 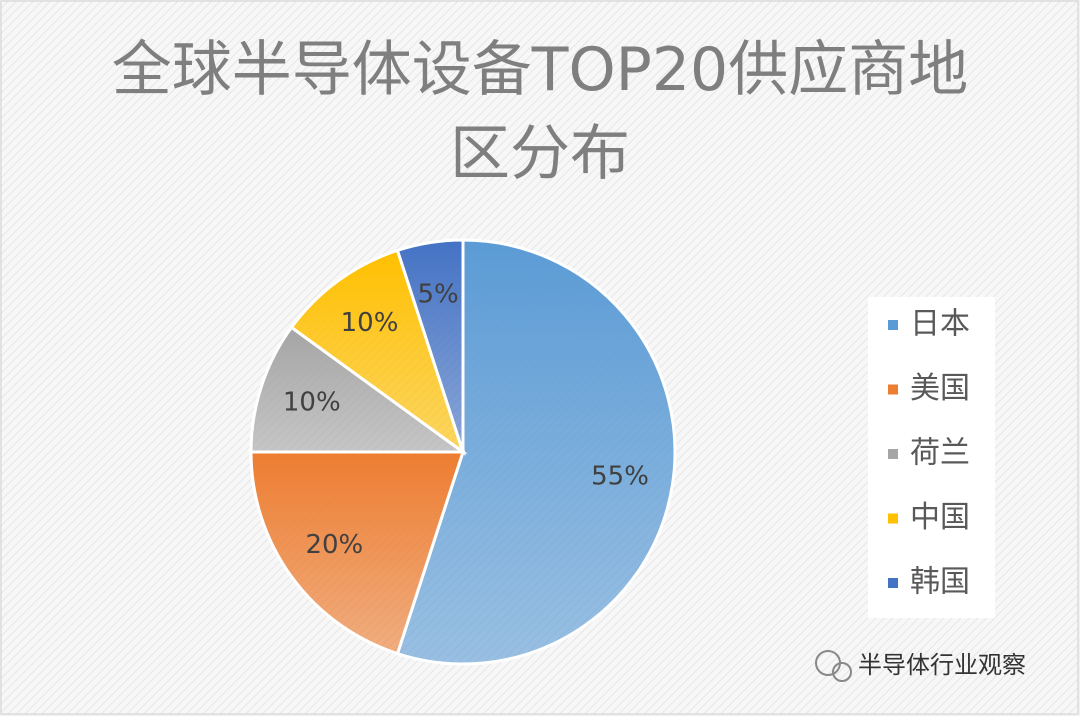 I want to click on data-label: 55%, so click(x=620, y=476).